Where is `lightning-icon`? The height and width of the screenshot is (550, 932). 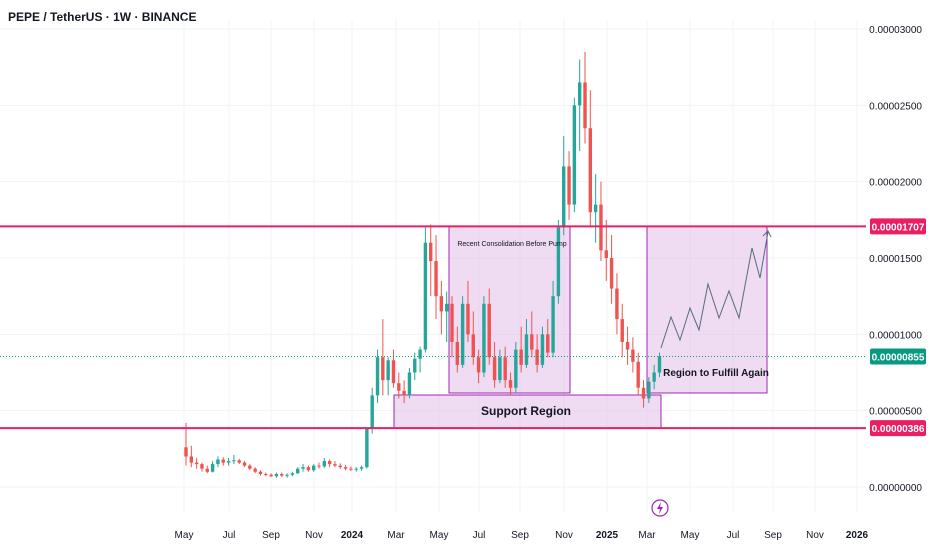
lightning-icon is located at coordinates (660, 508).